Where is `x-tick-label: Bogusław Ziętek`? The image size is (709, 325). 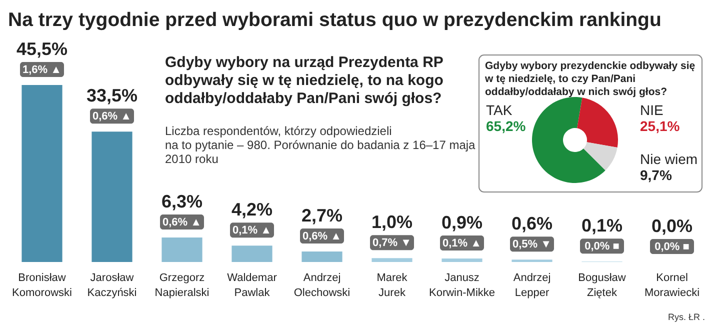
x-tick-label: Bogusław Ziętek is located at coordinates (602, 285).